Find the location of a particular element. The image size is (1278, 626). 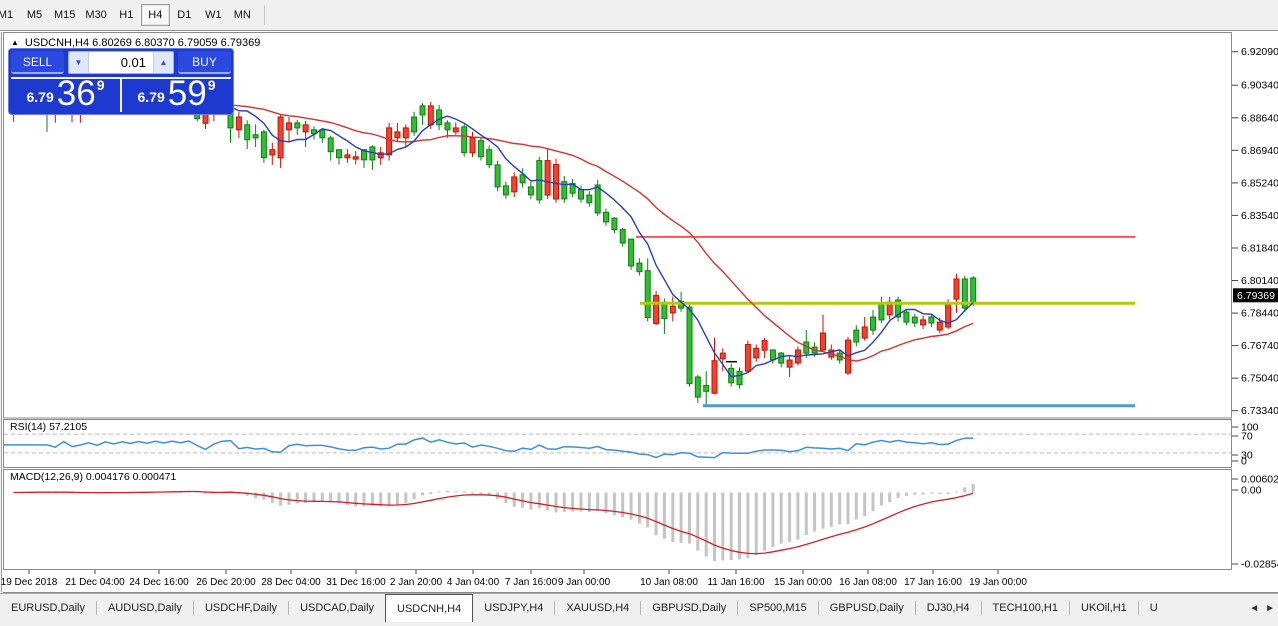

rsi-line is located at coordinates (489, 448).